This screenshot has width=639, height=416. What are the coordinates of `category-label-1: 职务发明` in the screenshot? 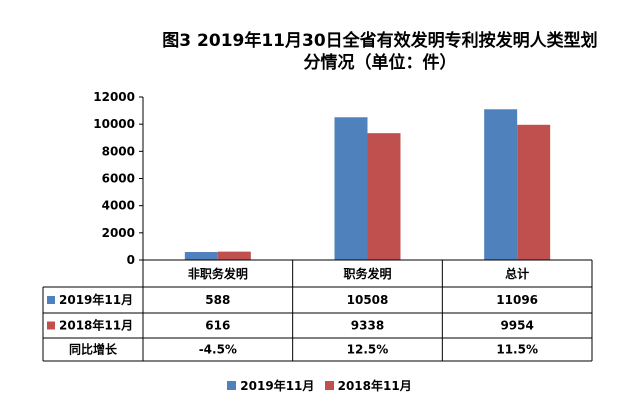 It's located at (367, 273).